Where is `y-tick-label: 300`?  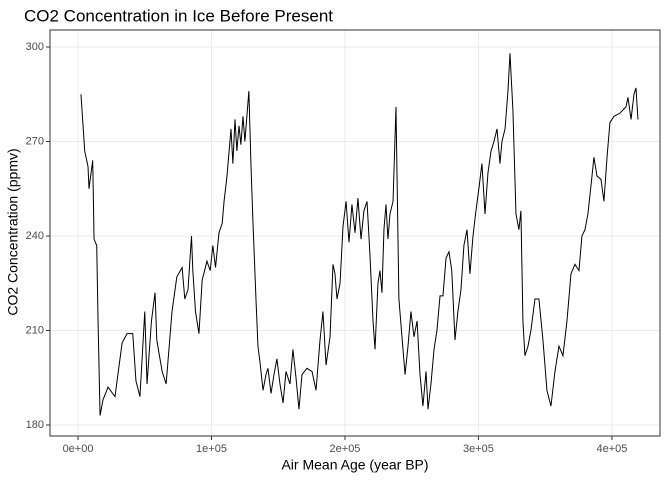 y-tick-label: 300 is located at coordinates (35, 47).